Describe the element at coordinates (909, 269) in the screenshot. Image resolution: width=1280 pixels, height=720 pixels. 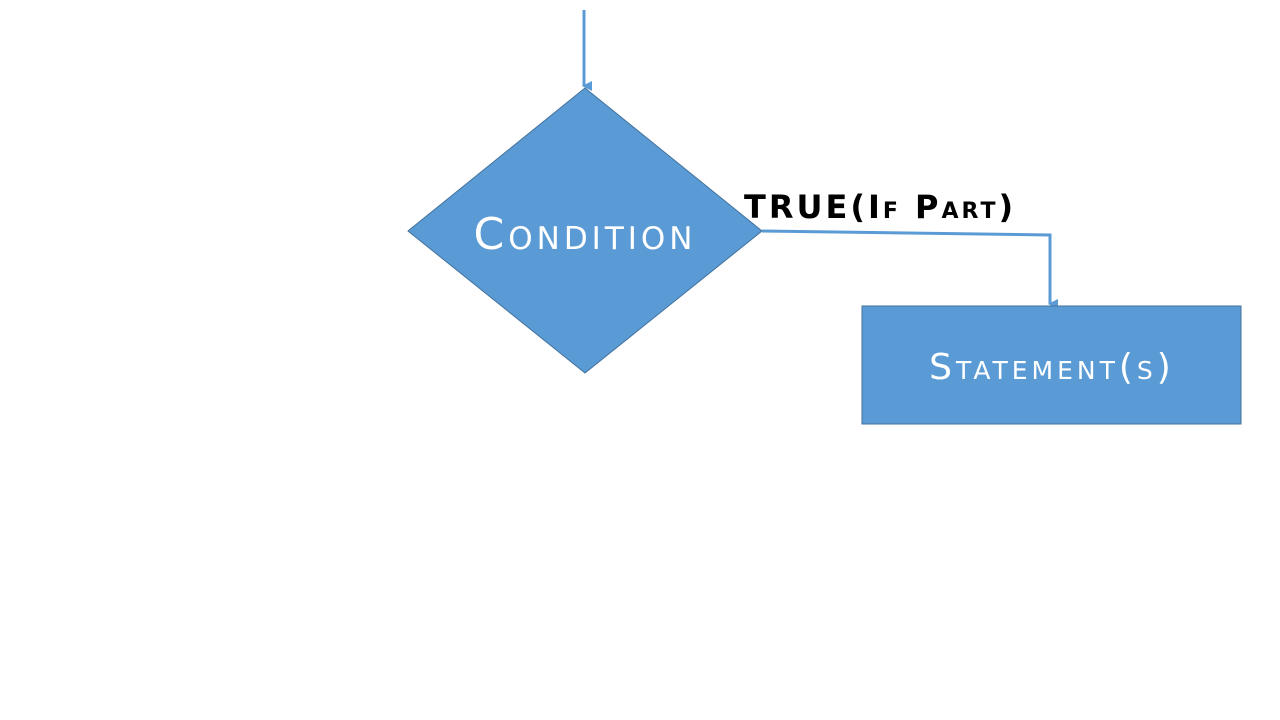
I see `true-branch-connector` at that location.